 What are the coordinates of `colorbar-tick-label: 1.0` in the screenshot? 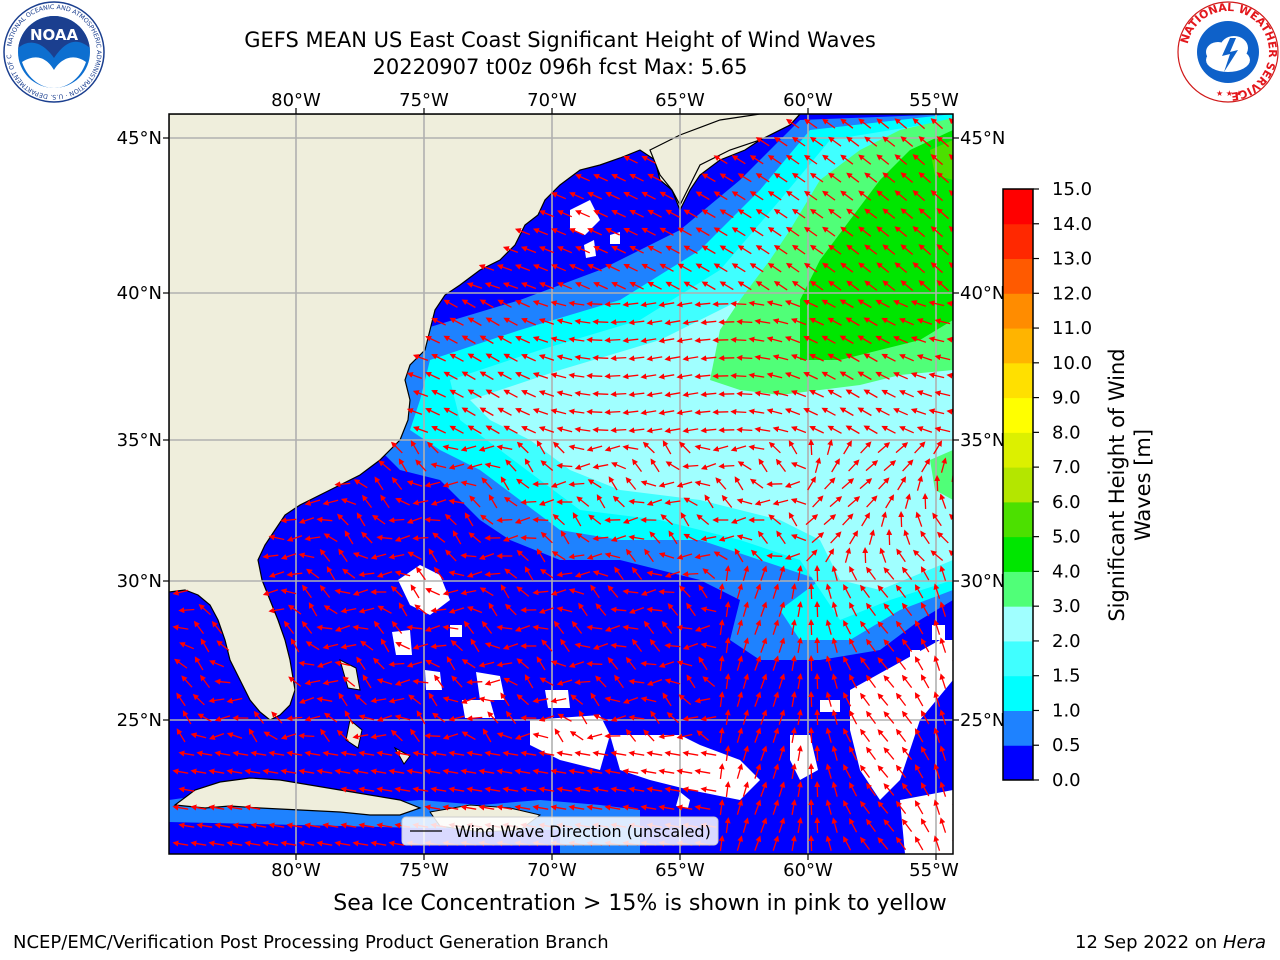 It's located at (1066, 710).